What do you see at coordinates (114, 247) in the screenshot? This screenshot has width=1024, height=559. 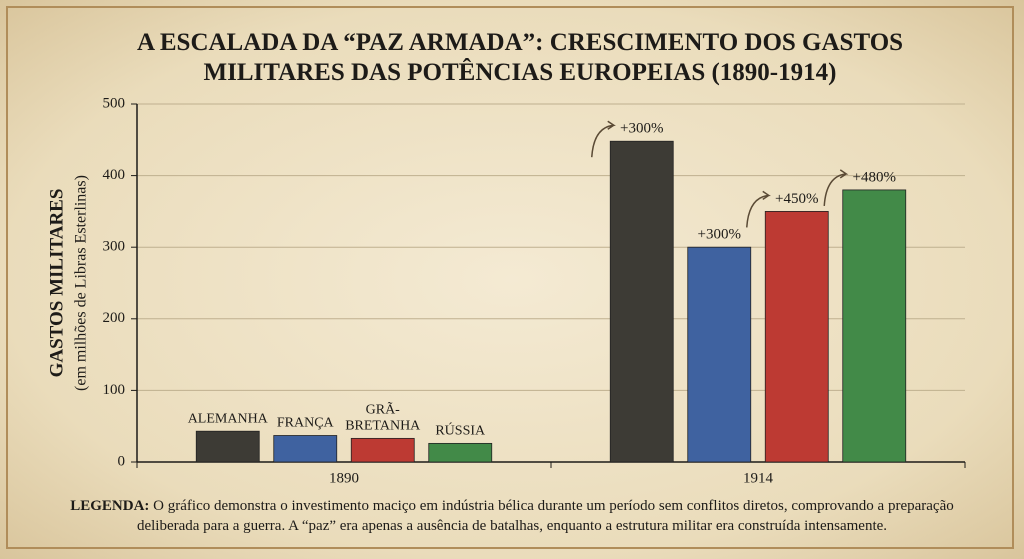 I see `y-tick-label: 300` at bounding box center [114, 247].